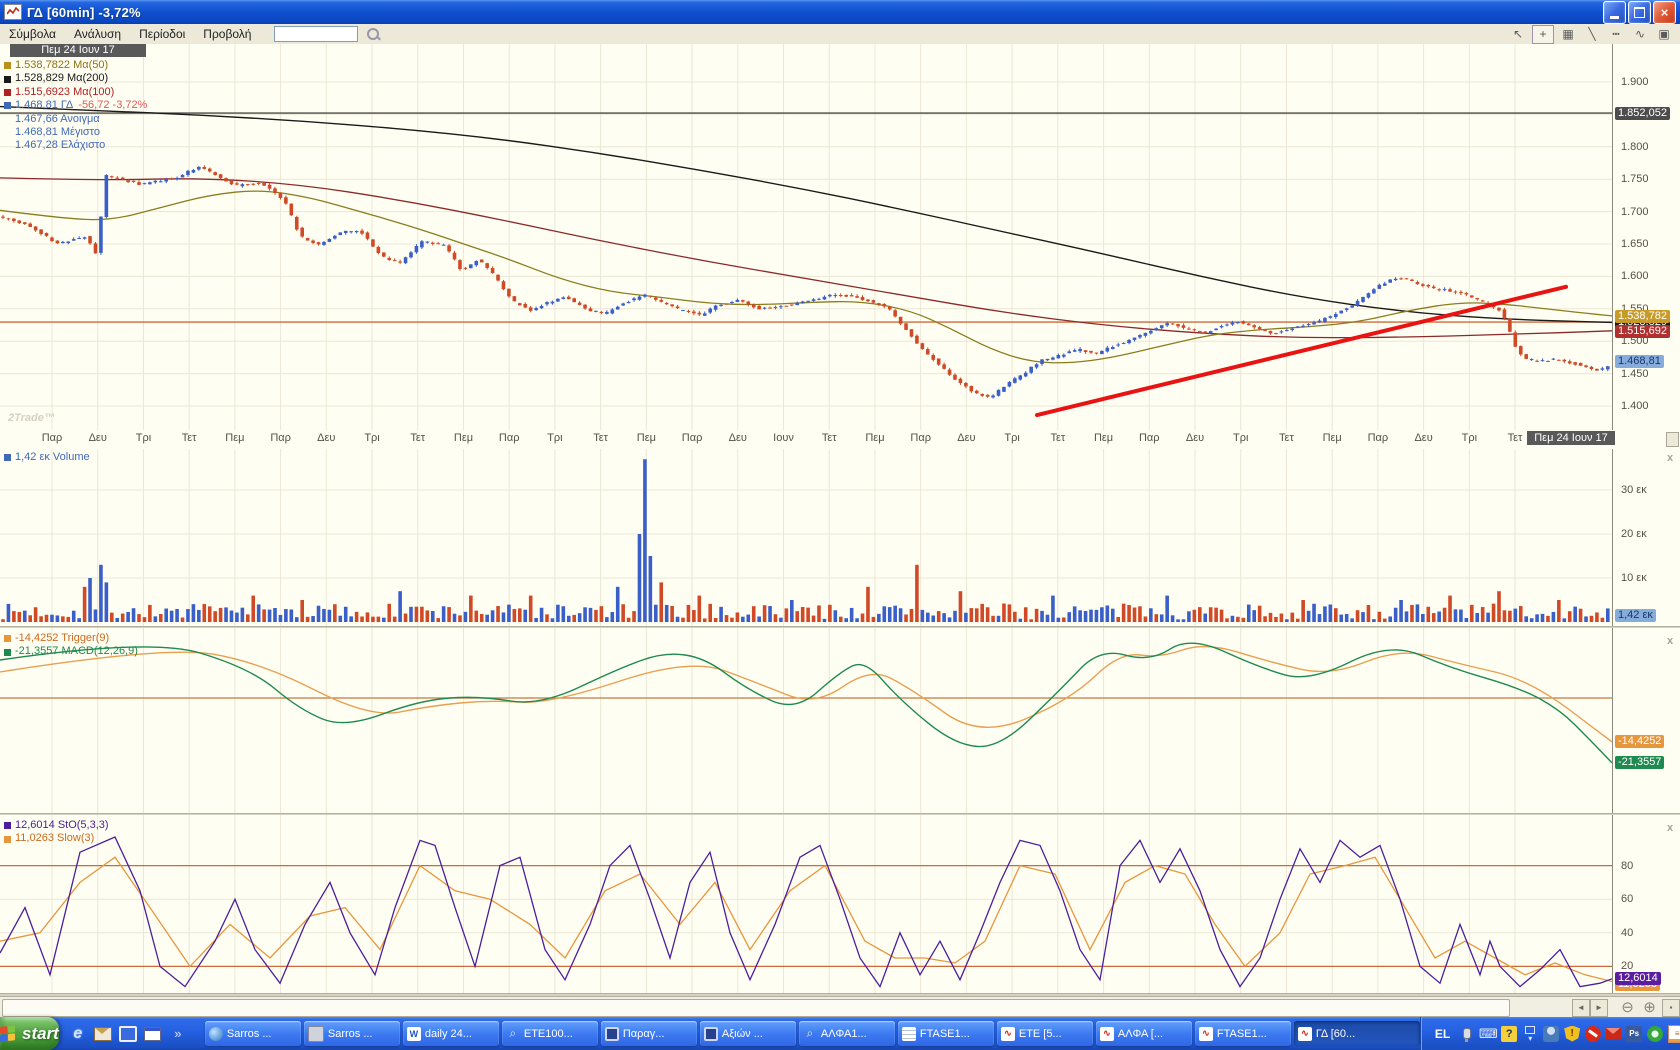 The width and height of the screenshot is (1680, 1050). Describe the element at coordinates (1614, 1033) in the screenshot. I see `mail-icon` at that location.